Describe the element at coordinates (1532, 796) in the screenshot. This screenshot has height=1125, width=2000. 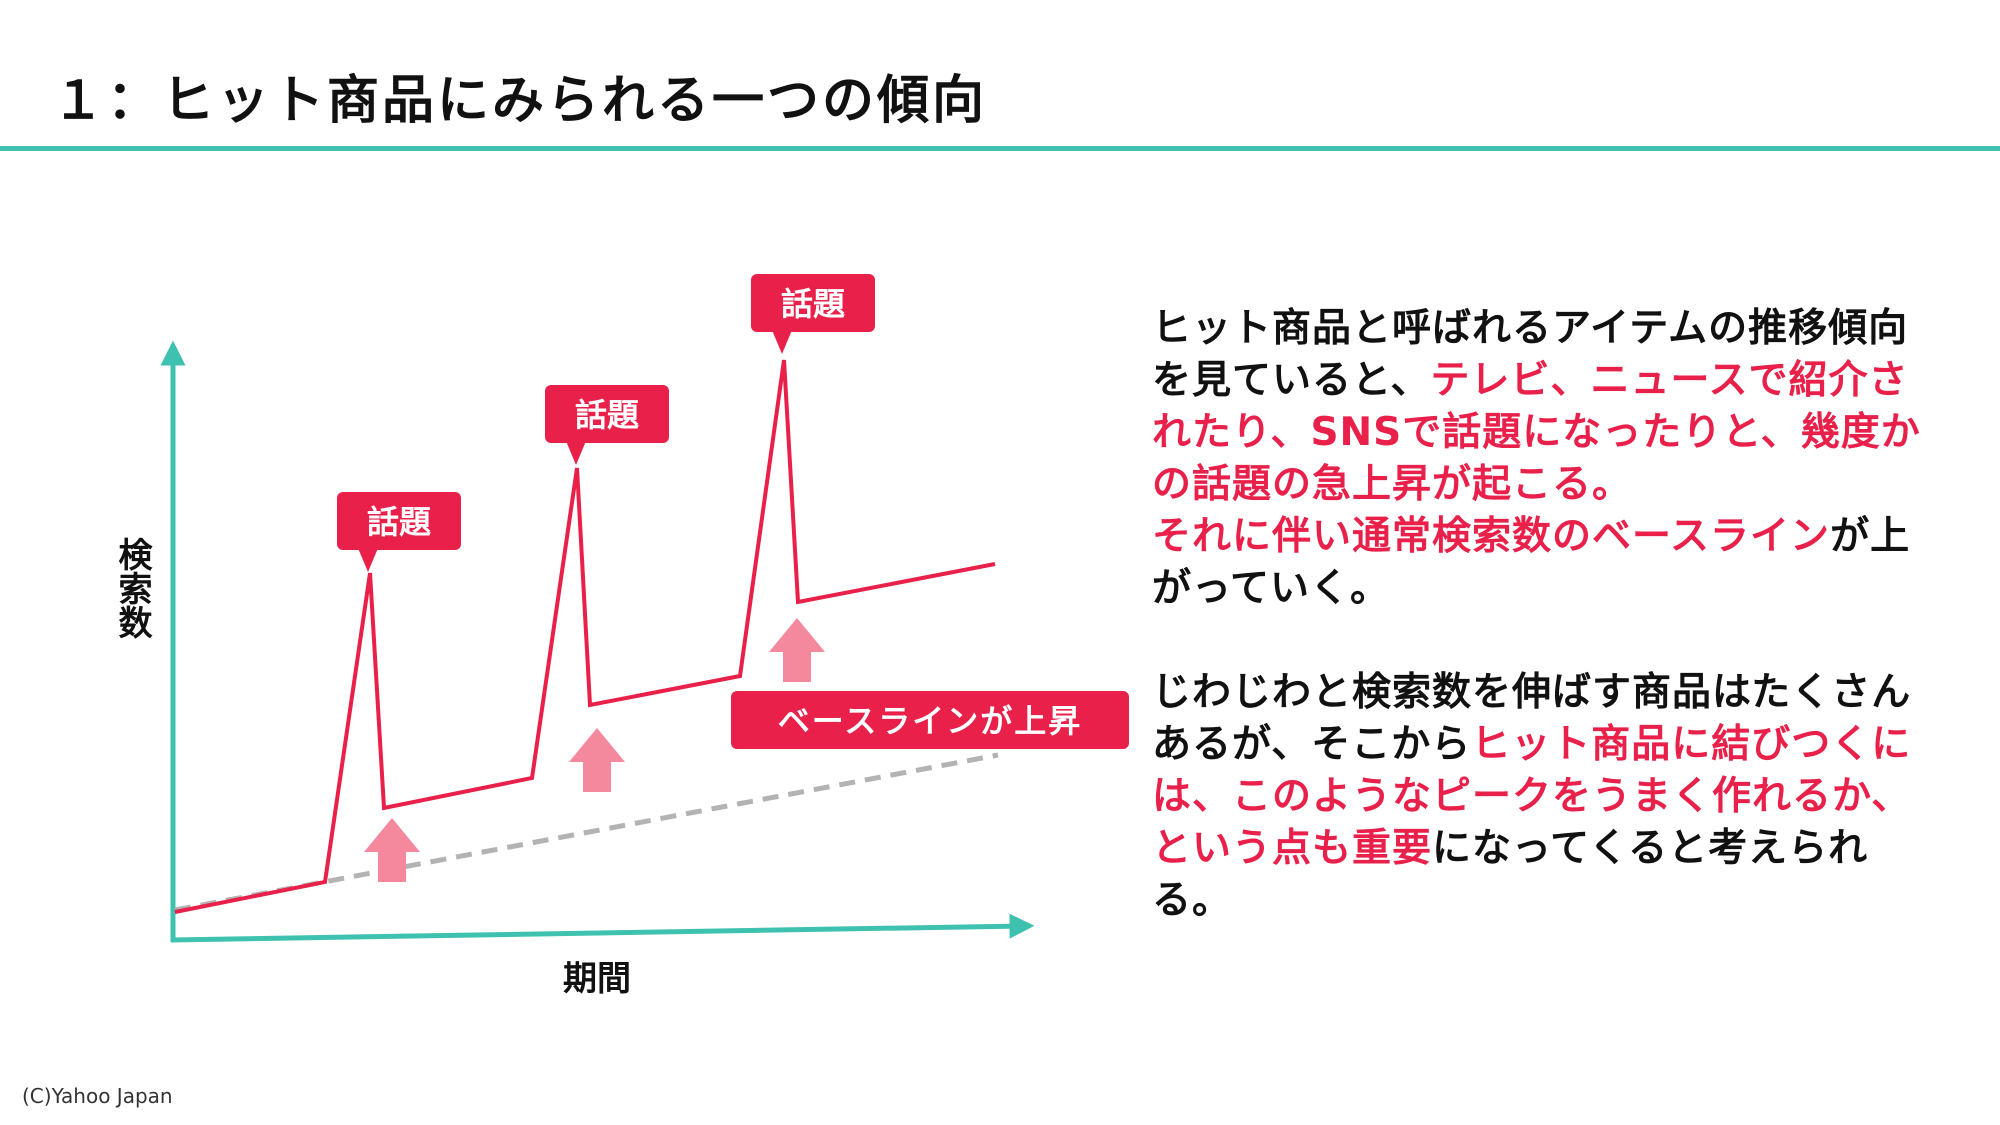
I see `explanation-highlight: ヒット商品に結びつくには、このようなピークをうまく作れるか、という点も重要` at that location.